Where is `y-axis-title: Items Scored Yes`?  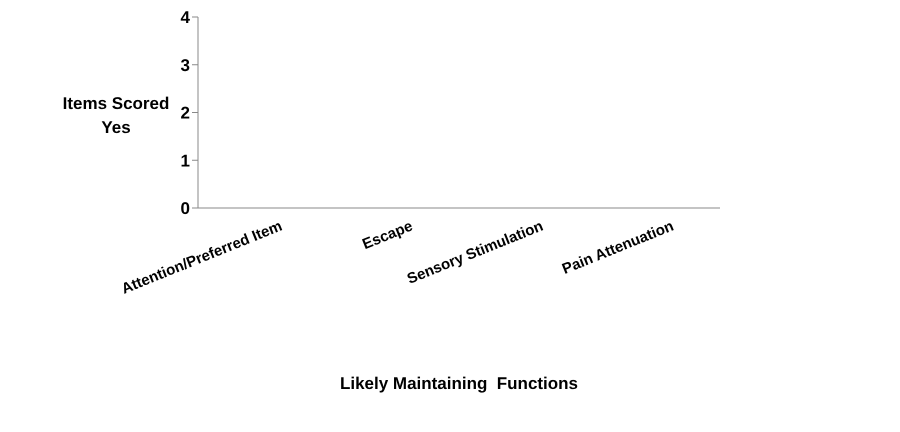
y-axis-title: Items Scored Yes is located at coordinates (116, 116).